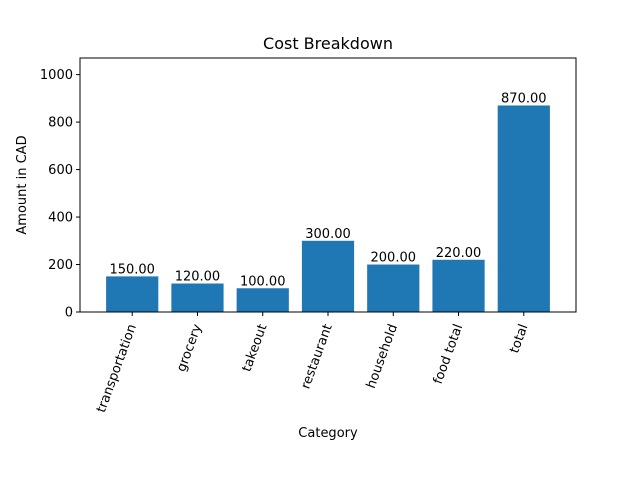 This screenshot has width=640, height=480. I want to click on bar-restaurant, so click(328, 276).